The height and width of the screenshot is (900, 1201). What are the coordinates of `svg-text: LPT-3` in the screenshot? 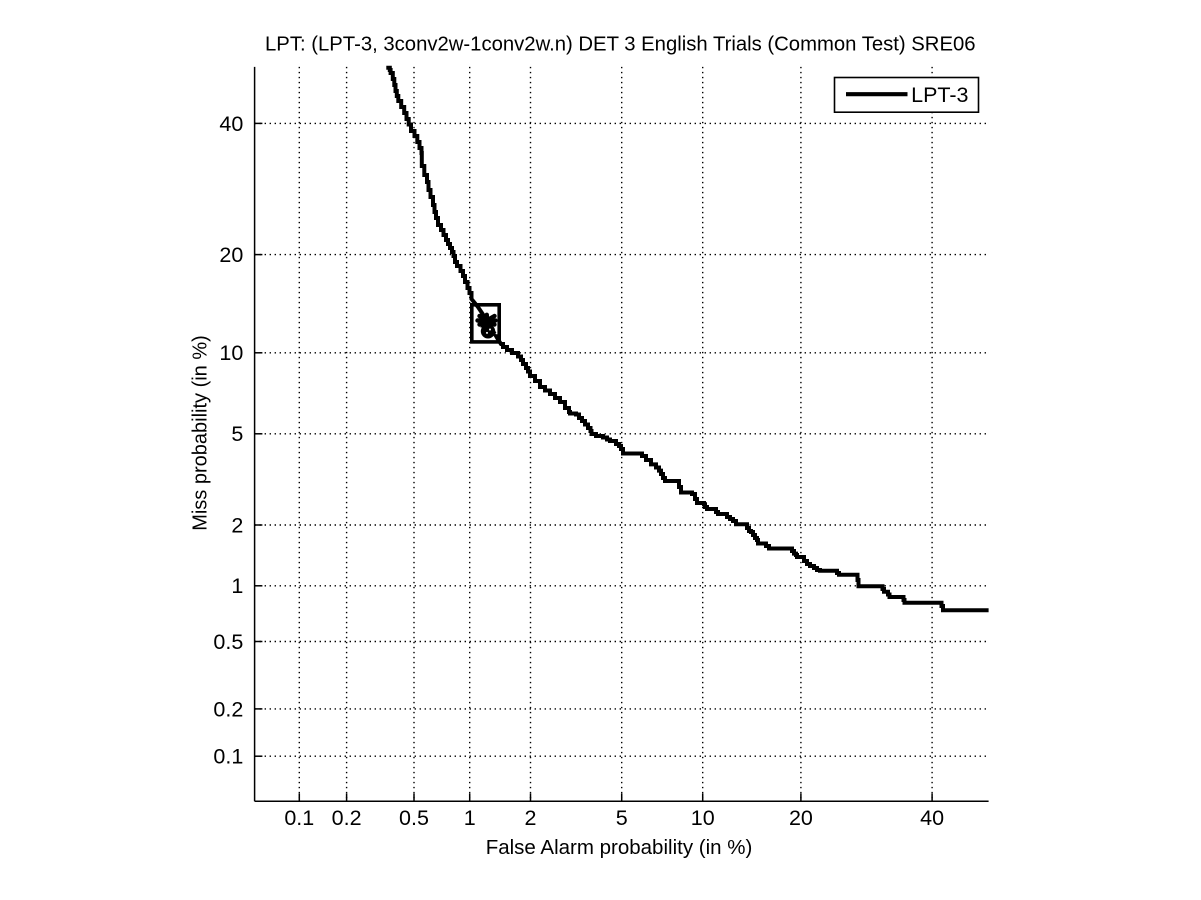 It's located at (939, 95).